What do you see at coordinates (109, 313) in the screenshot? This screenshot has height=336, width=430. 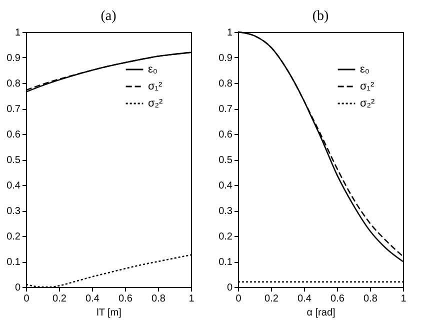 I see `x-axis-title: lT [m]` at bounding box center [109, 313].